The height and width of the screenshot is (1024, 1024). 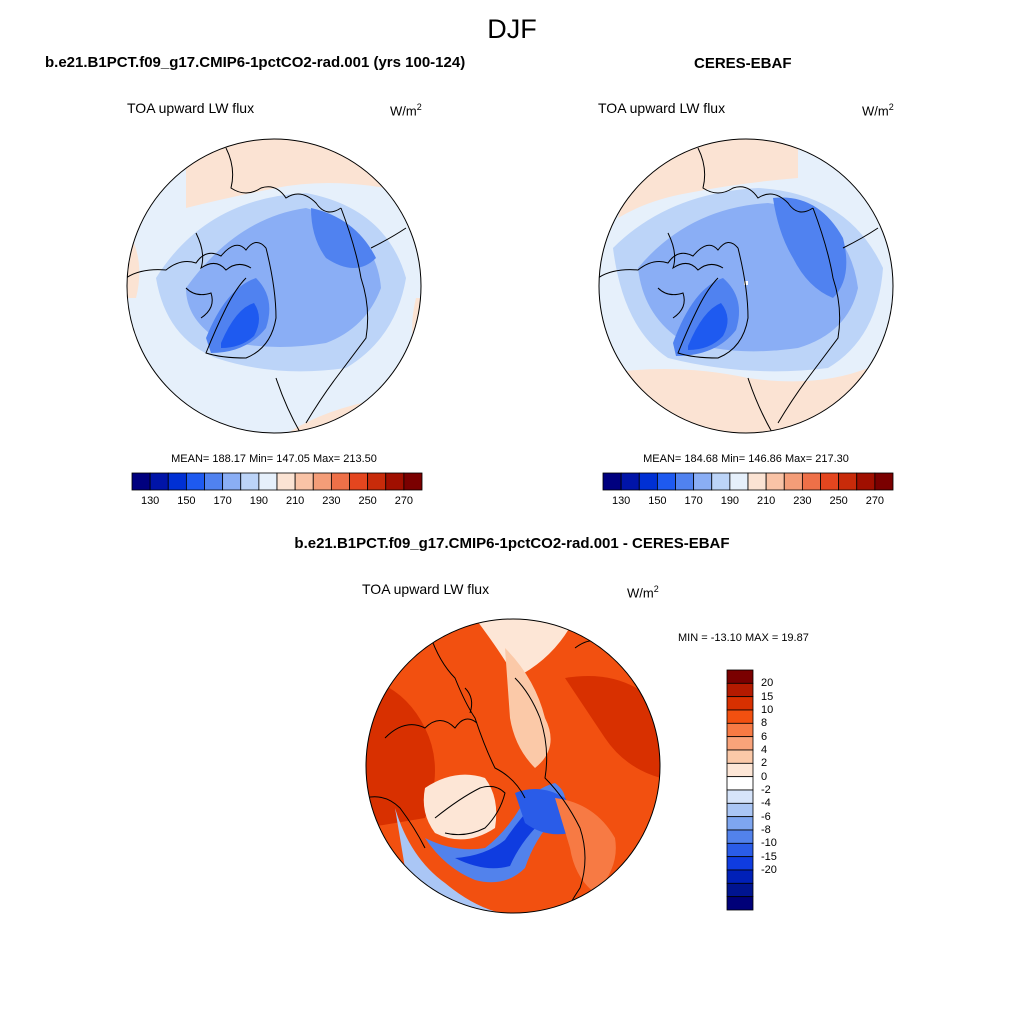 What do you see at coordinates (875, 501) in the screenshot?
I see `right-colorbar-tick-label: 270` at bounding box center [875, 501].